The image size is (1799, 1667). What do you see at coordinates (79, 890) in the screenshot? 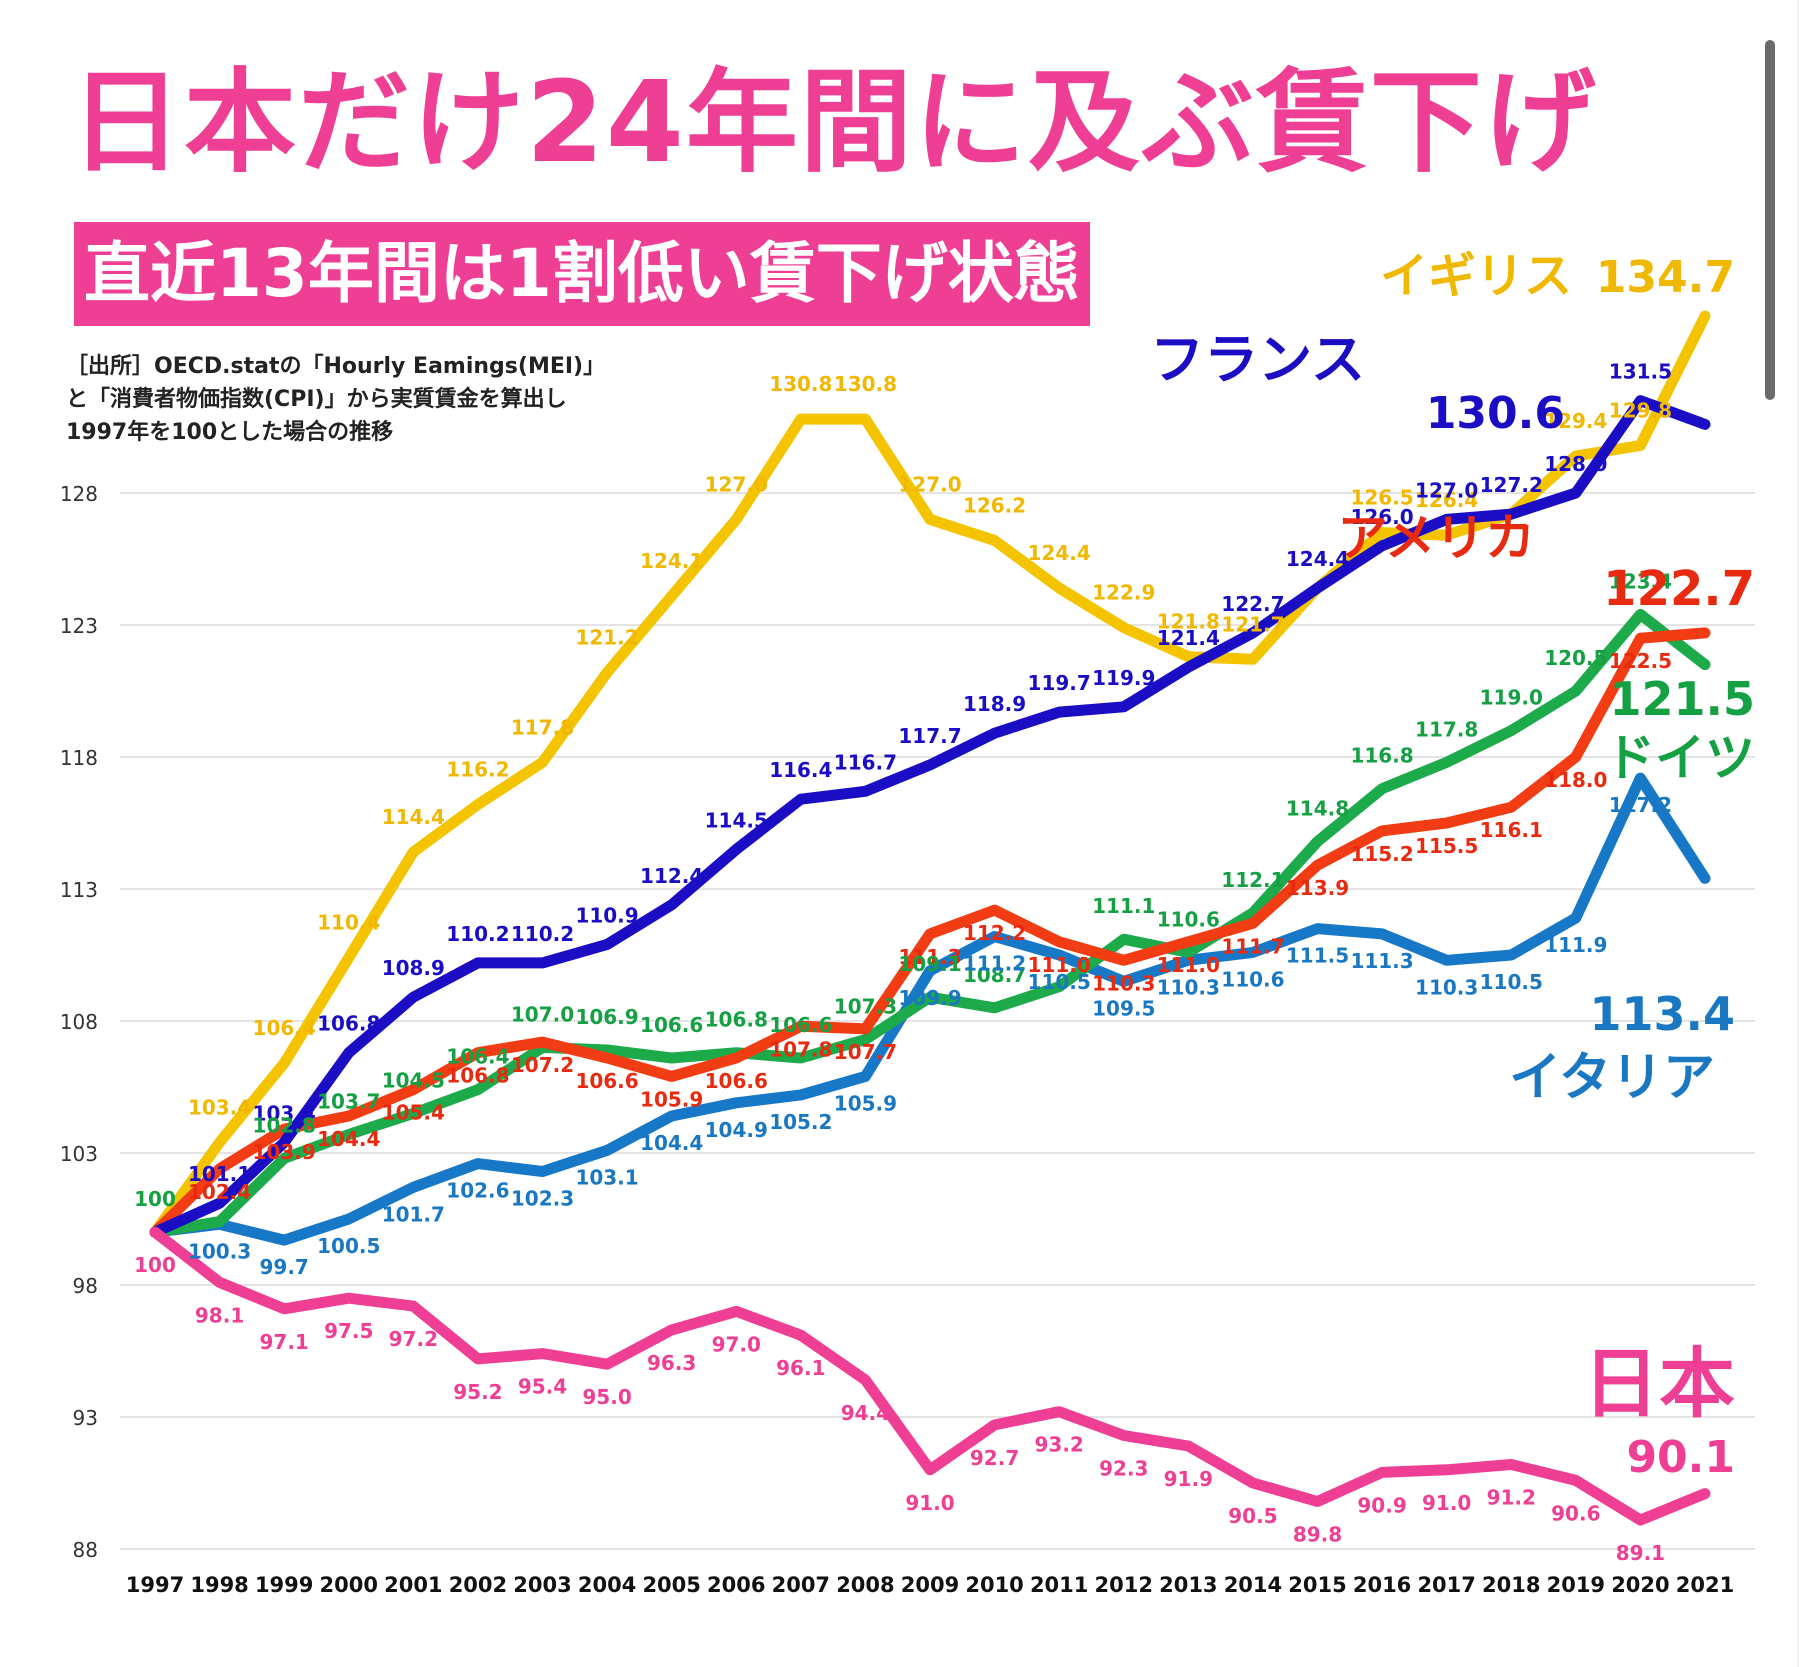
I see `y-tick-label: 113` at bounding box center [79, 890].